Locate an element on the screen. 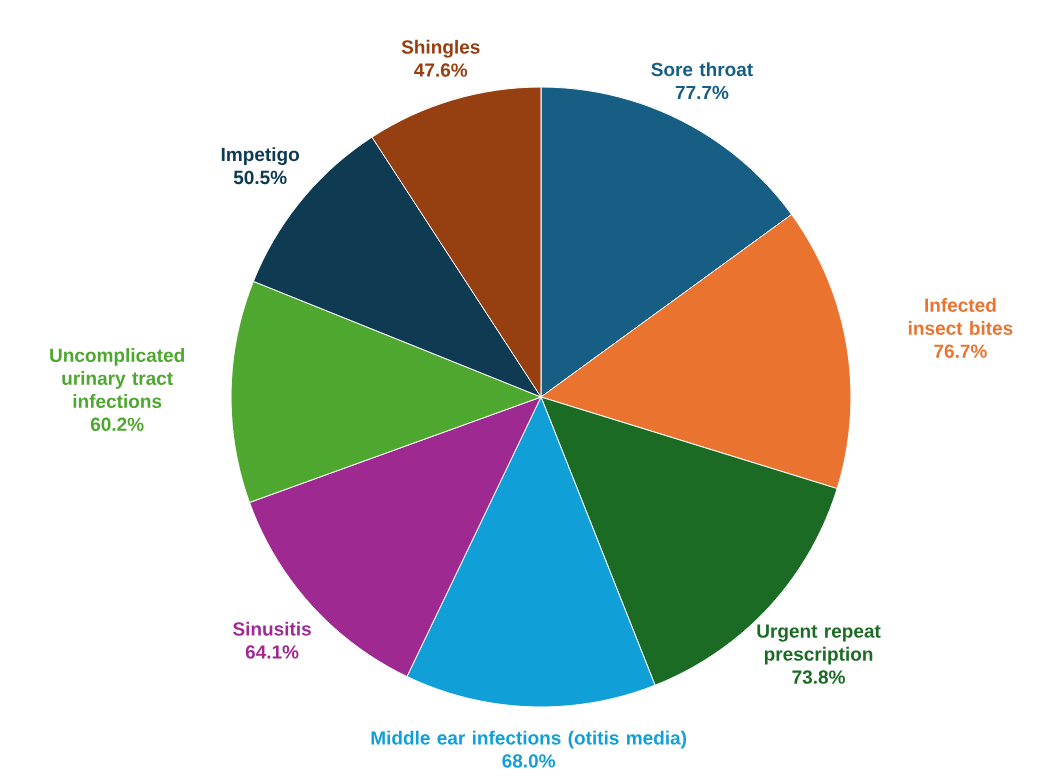  data-label: 50.5% is located at coordinates (260, 177).